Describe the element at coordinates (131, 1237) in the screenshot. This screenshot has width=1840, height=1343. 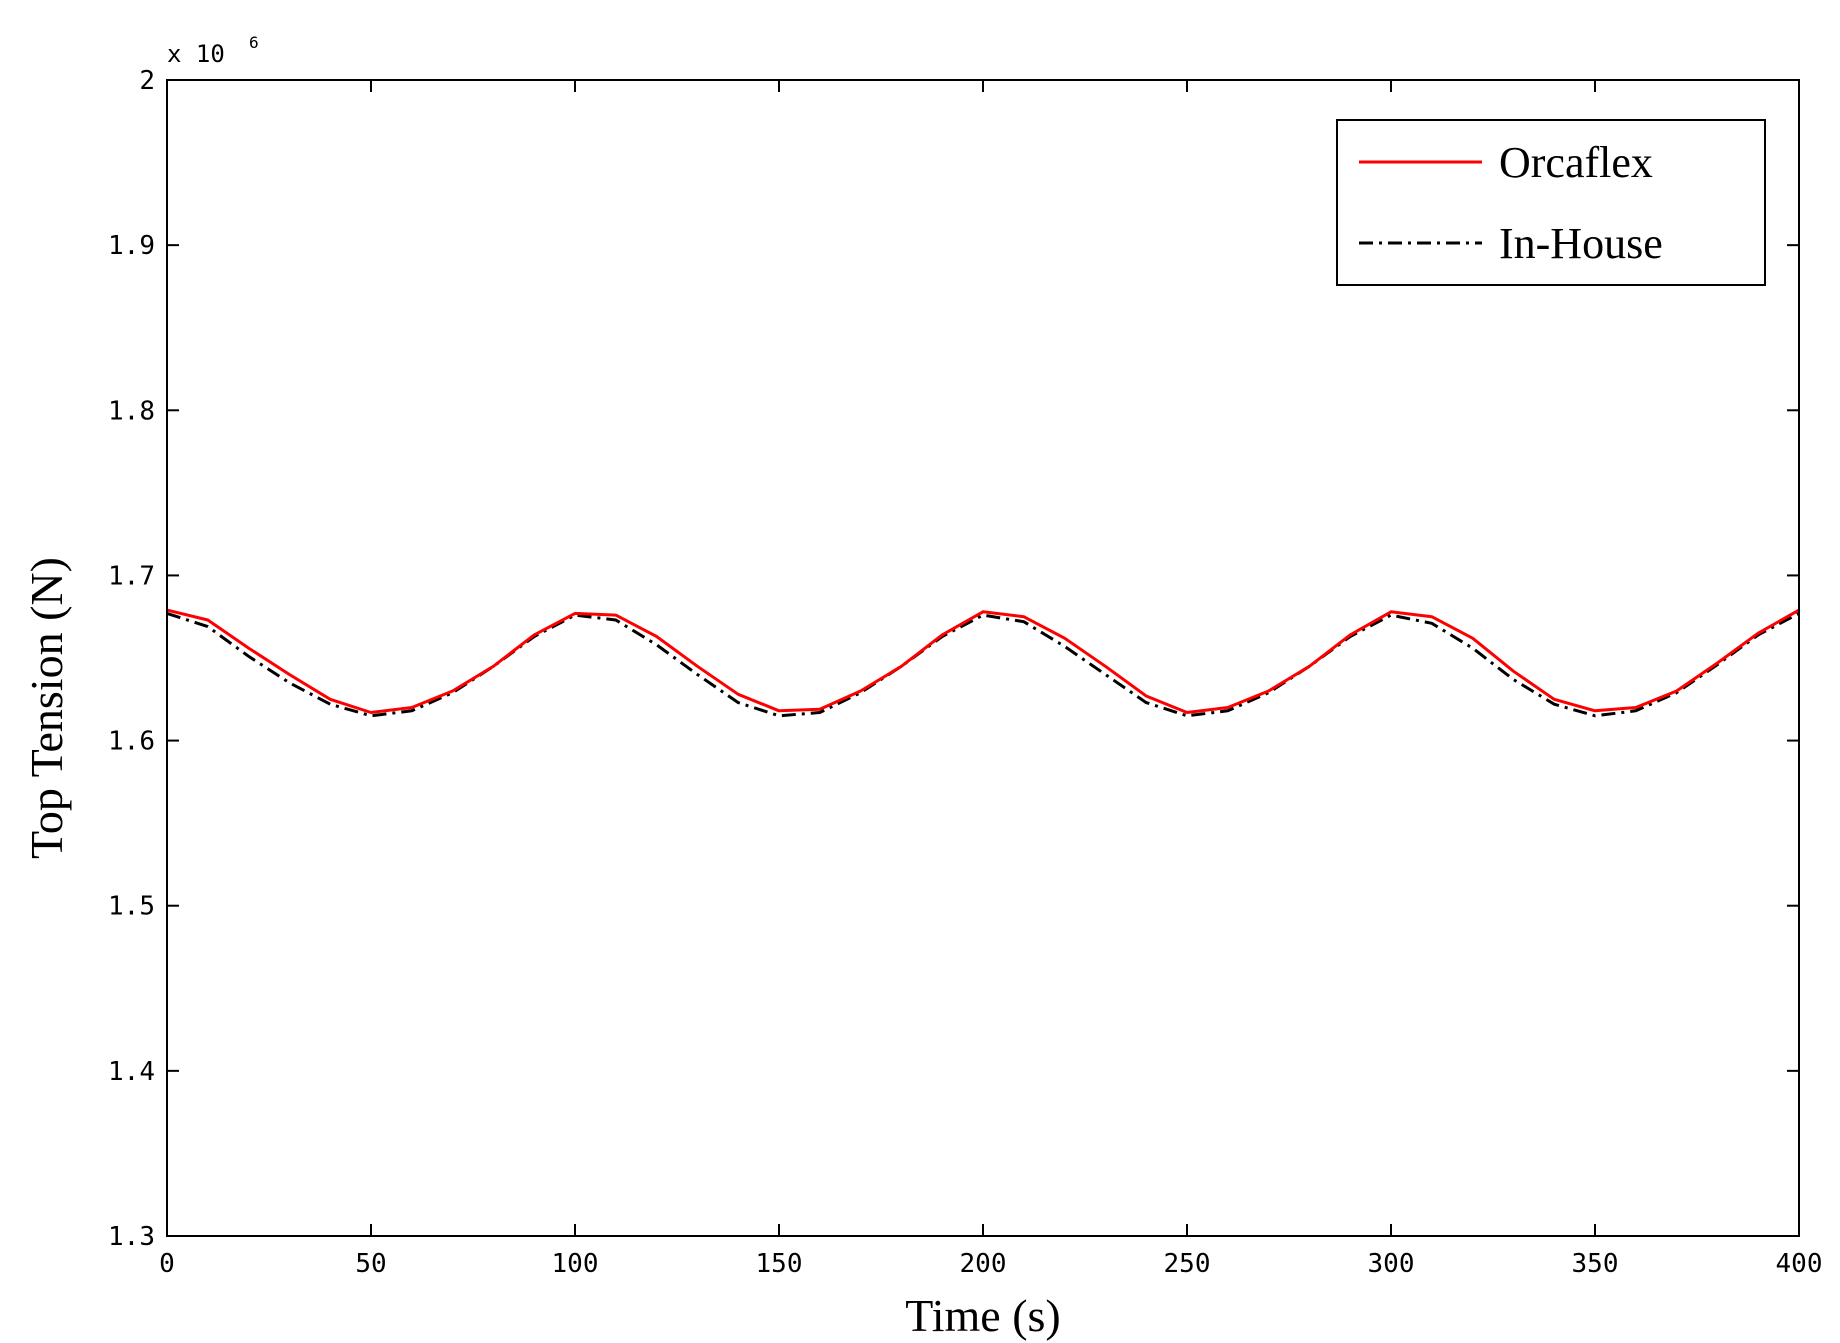
I see `y-tick-label: 1.3` at that location.